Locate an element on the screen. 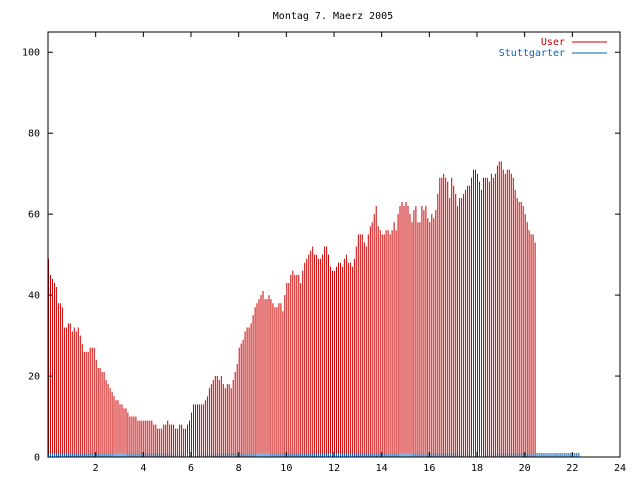 The height and width of the screenshot is (480, 640). x-tick-label-11: 24 is located at coordinates (620, 468).